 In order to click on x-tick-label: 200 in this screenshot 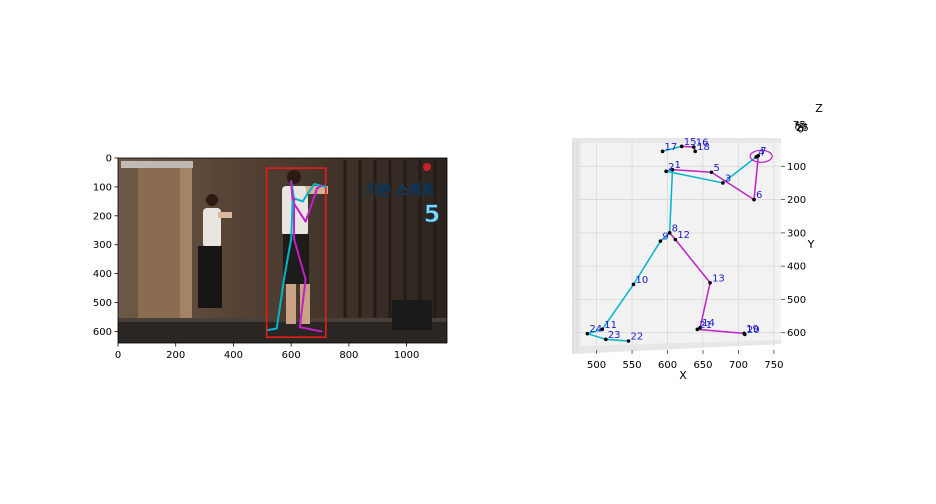, I will do `click(175, 355)`.